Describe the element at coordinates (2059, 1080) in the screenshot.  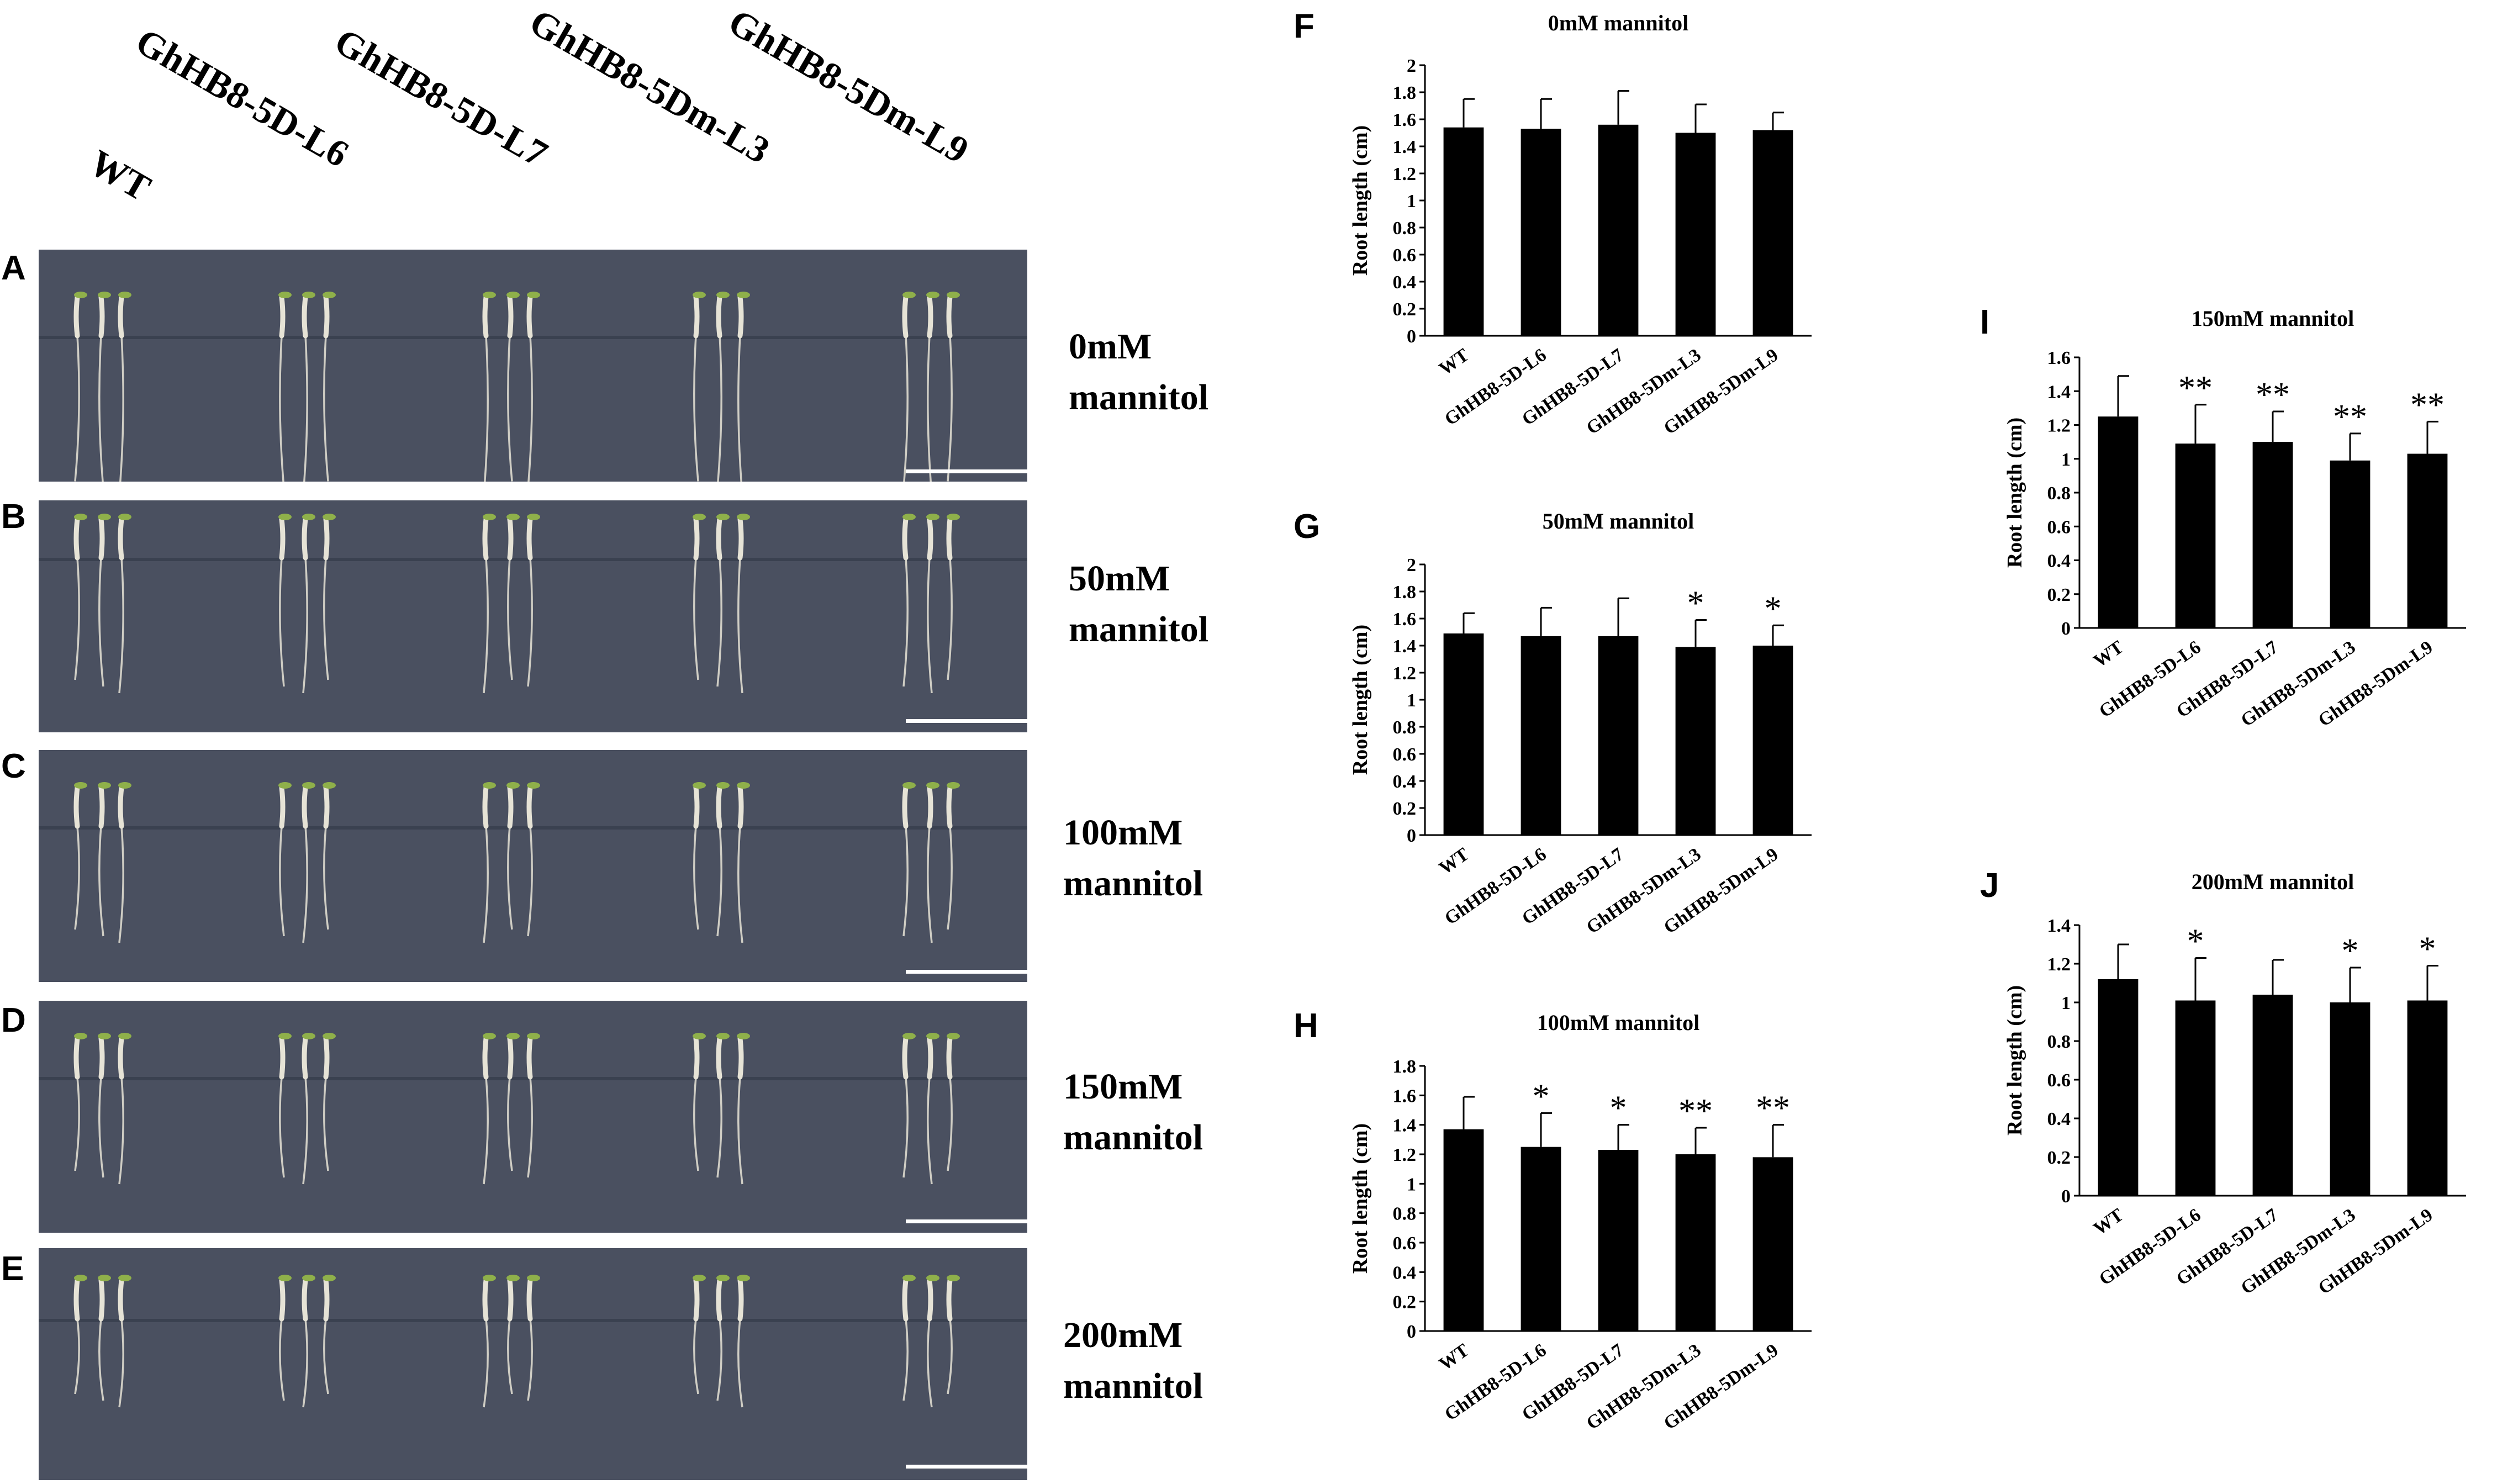
I see `y-tick-label: 0.6` at that location.